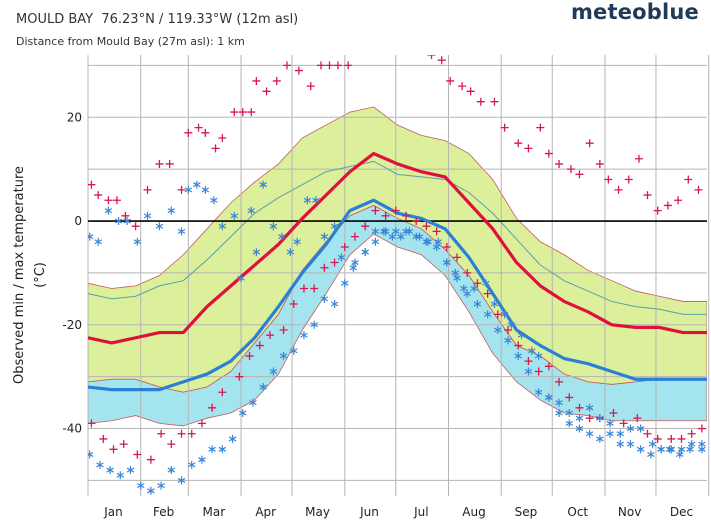 This screenshot has width=711, height=521. I want to click on y-axis-label: Observed min / max temperature (°C), so click(30, 275).